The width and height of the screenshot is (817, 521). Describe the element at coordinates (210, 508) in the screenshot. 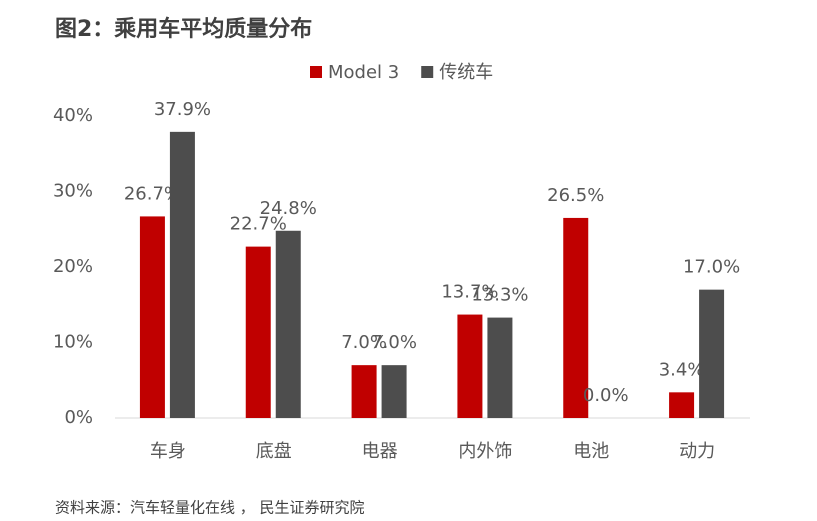

I see `source-note: 资料来源：汽车轻量化在线 ， 民生证券研究院` at that location.